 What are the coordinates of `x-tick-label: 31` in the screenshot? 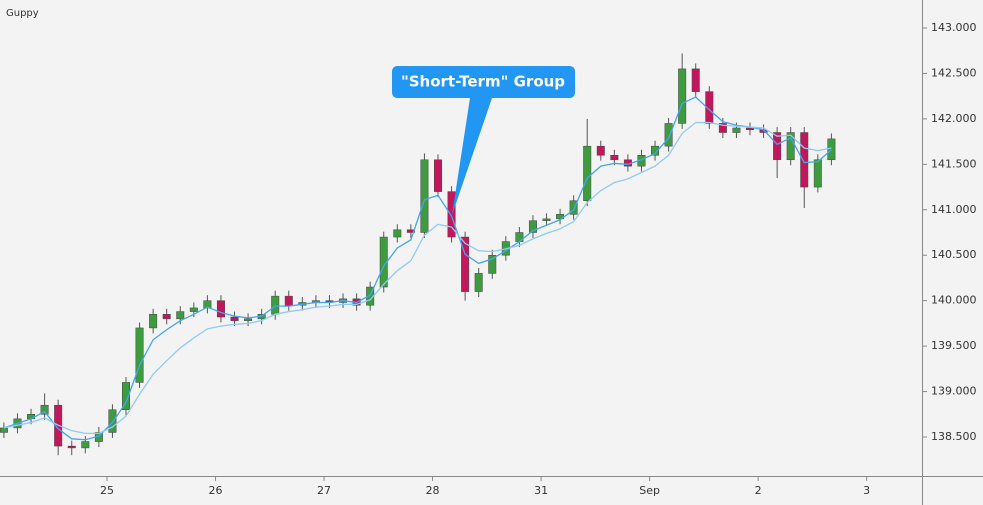 It's located at (541, 490).